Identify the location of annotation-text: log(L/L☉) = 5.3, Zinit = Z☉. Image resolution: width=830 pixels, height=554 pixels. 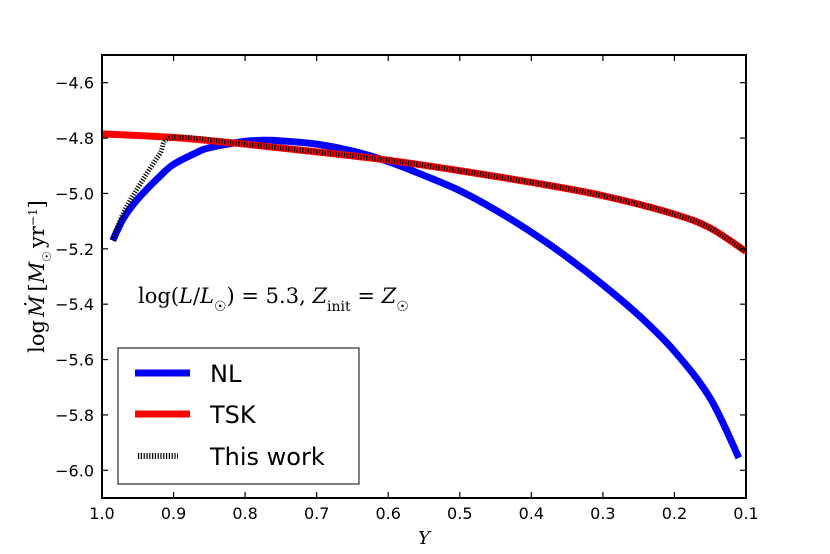
(273, 299).